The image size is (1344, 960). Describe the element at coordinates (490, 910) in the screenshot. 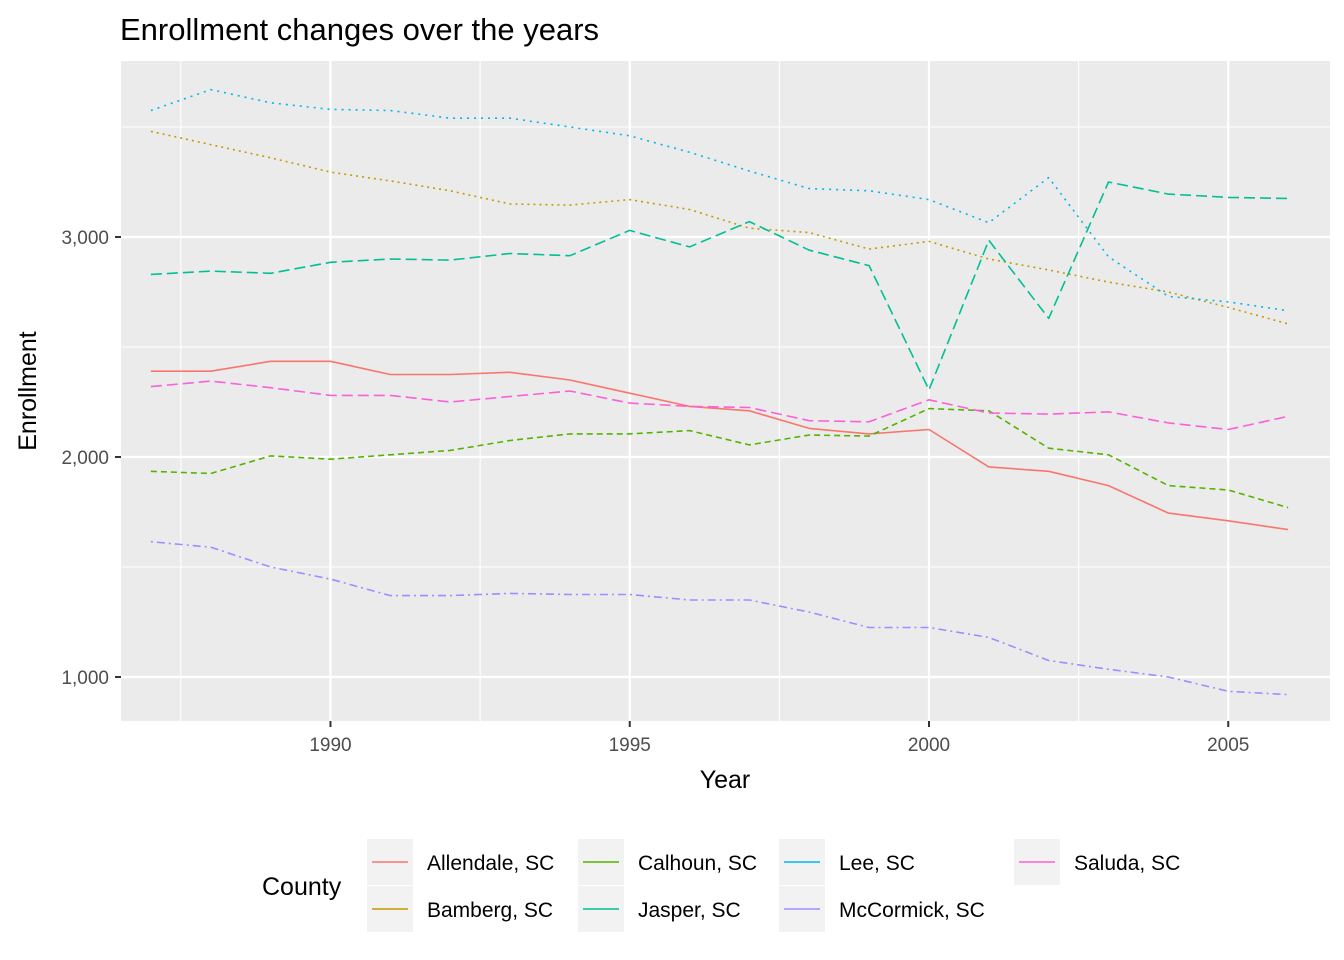

I see `legend-label: Bamberg, SC` at that location.